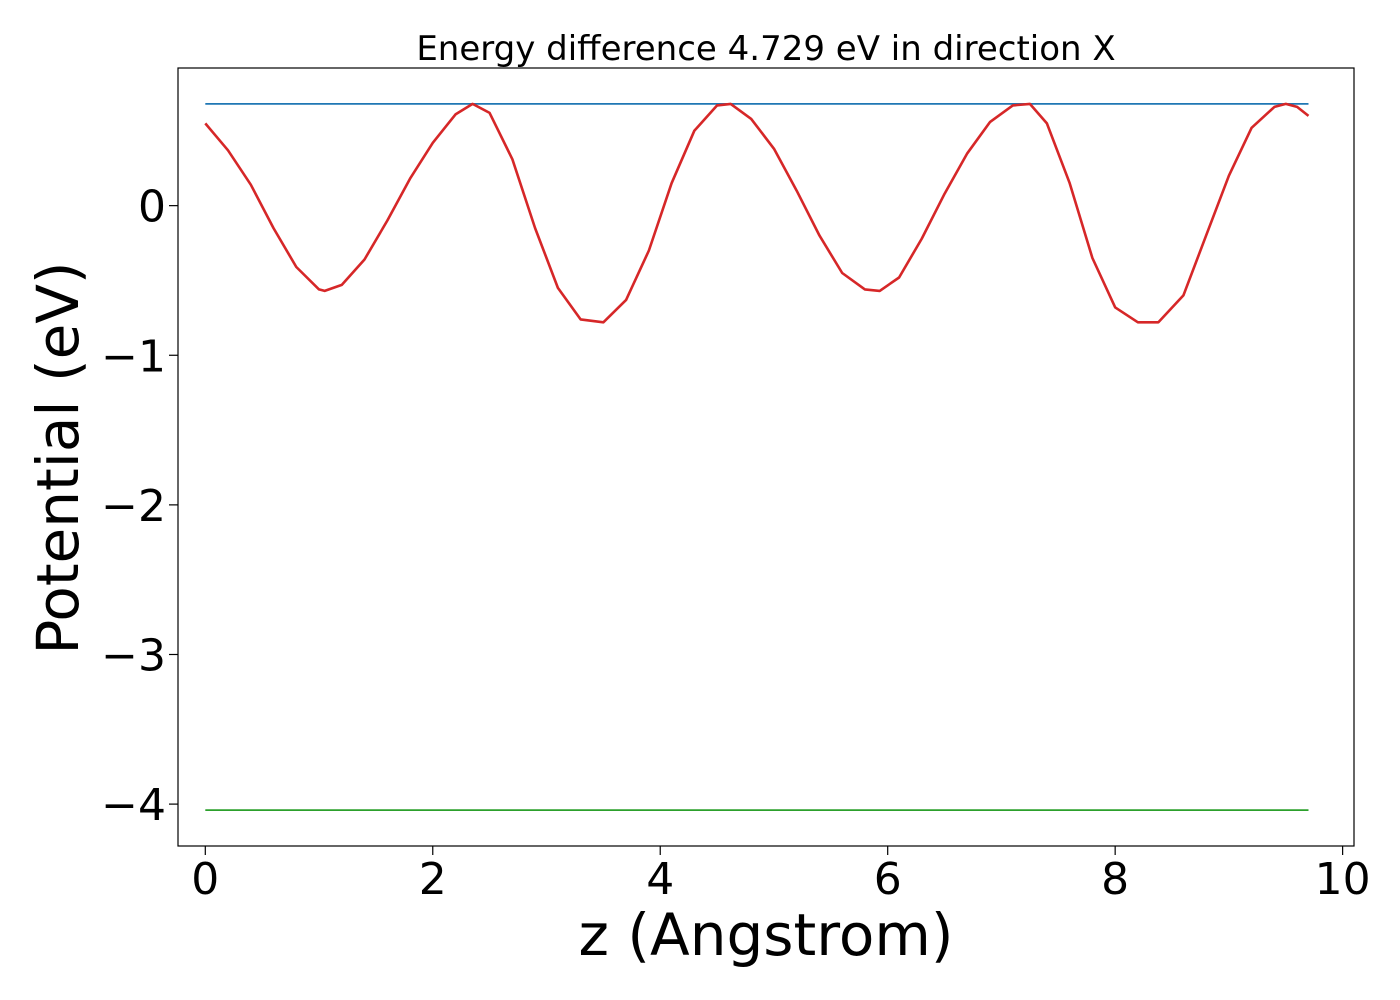 This screenshot has width=1400, height=1000. Describe the element at coordinates (58, 457) in the screenshot. I see `y-axis-title: Potential (eV)` at that location.